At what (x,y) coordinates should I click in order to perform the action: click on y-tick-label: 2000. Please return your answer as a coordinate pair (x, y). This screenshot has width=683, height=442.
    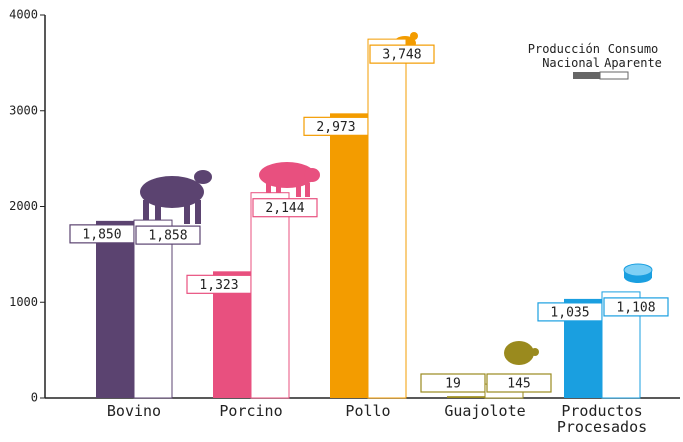
    Looking at the image, I should click on (23, 206).